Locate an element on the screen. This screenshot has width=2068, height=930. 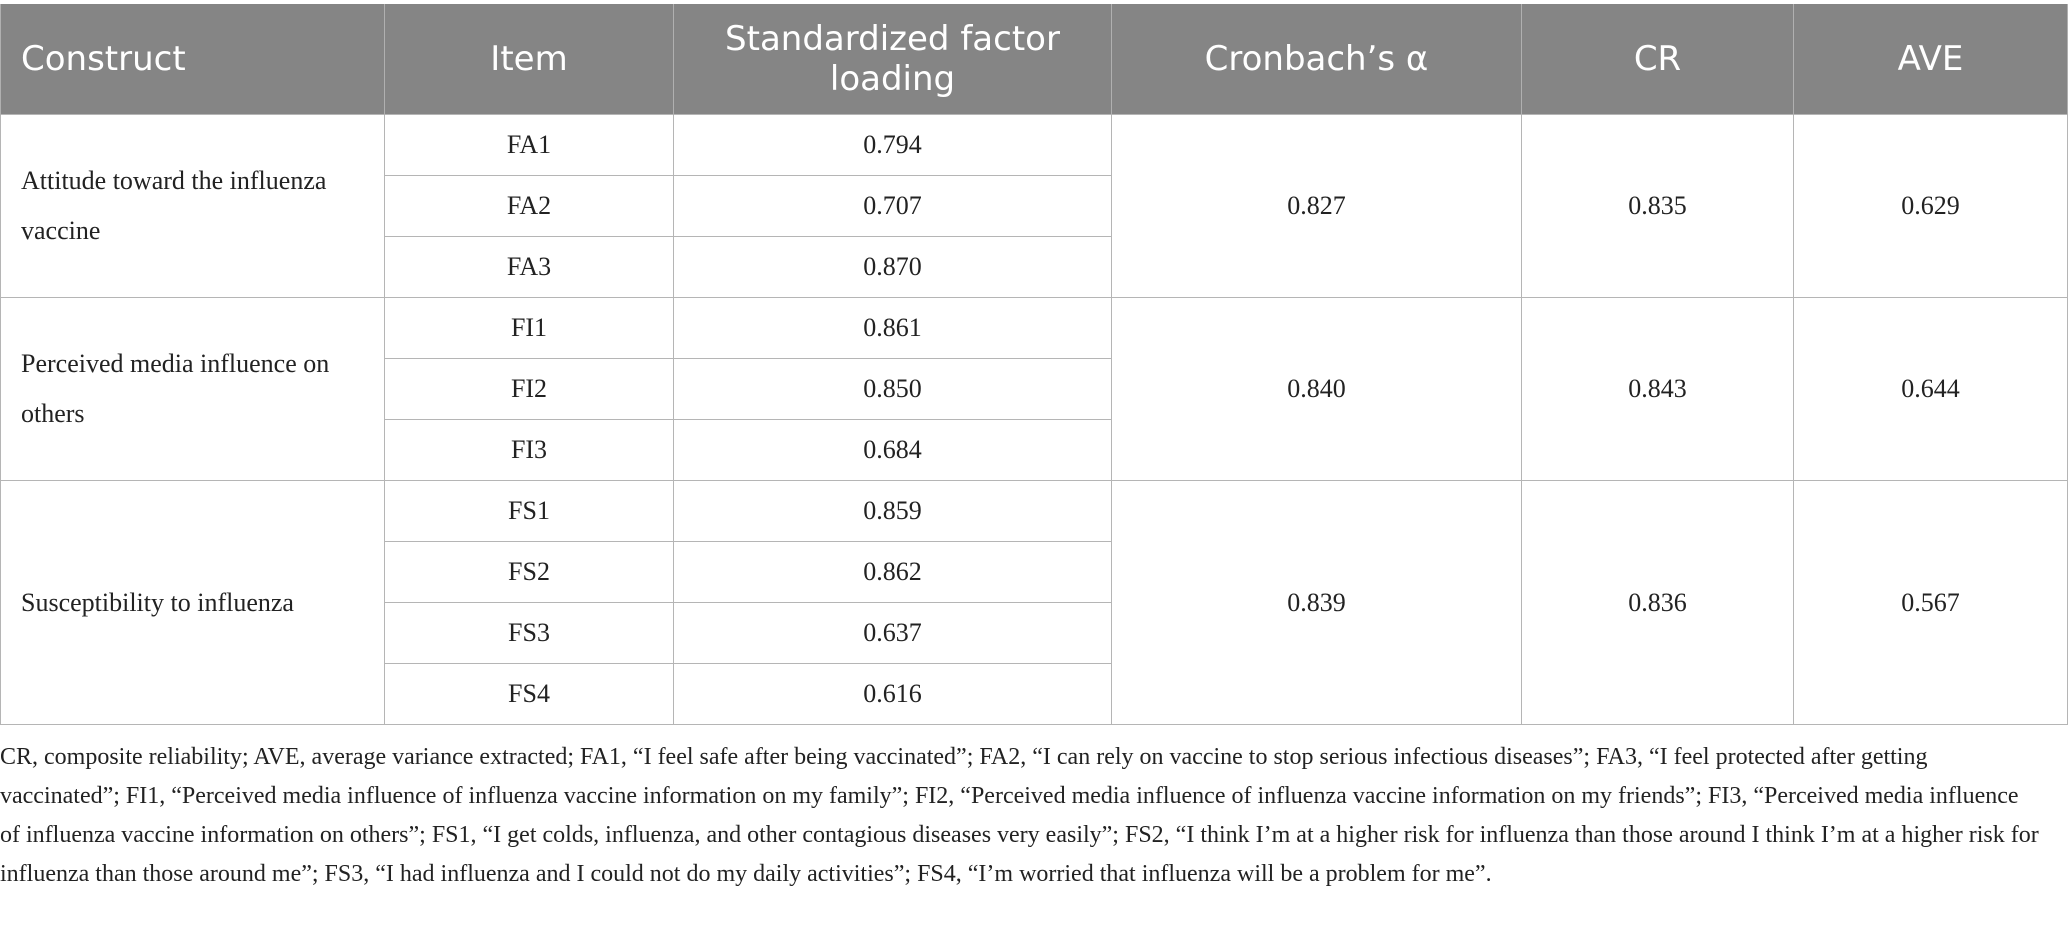
alpha-cell: 0.827 is located at coordinates (1316, 206).